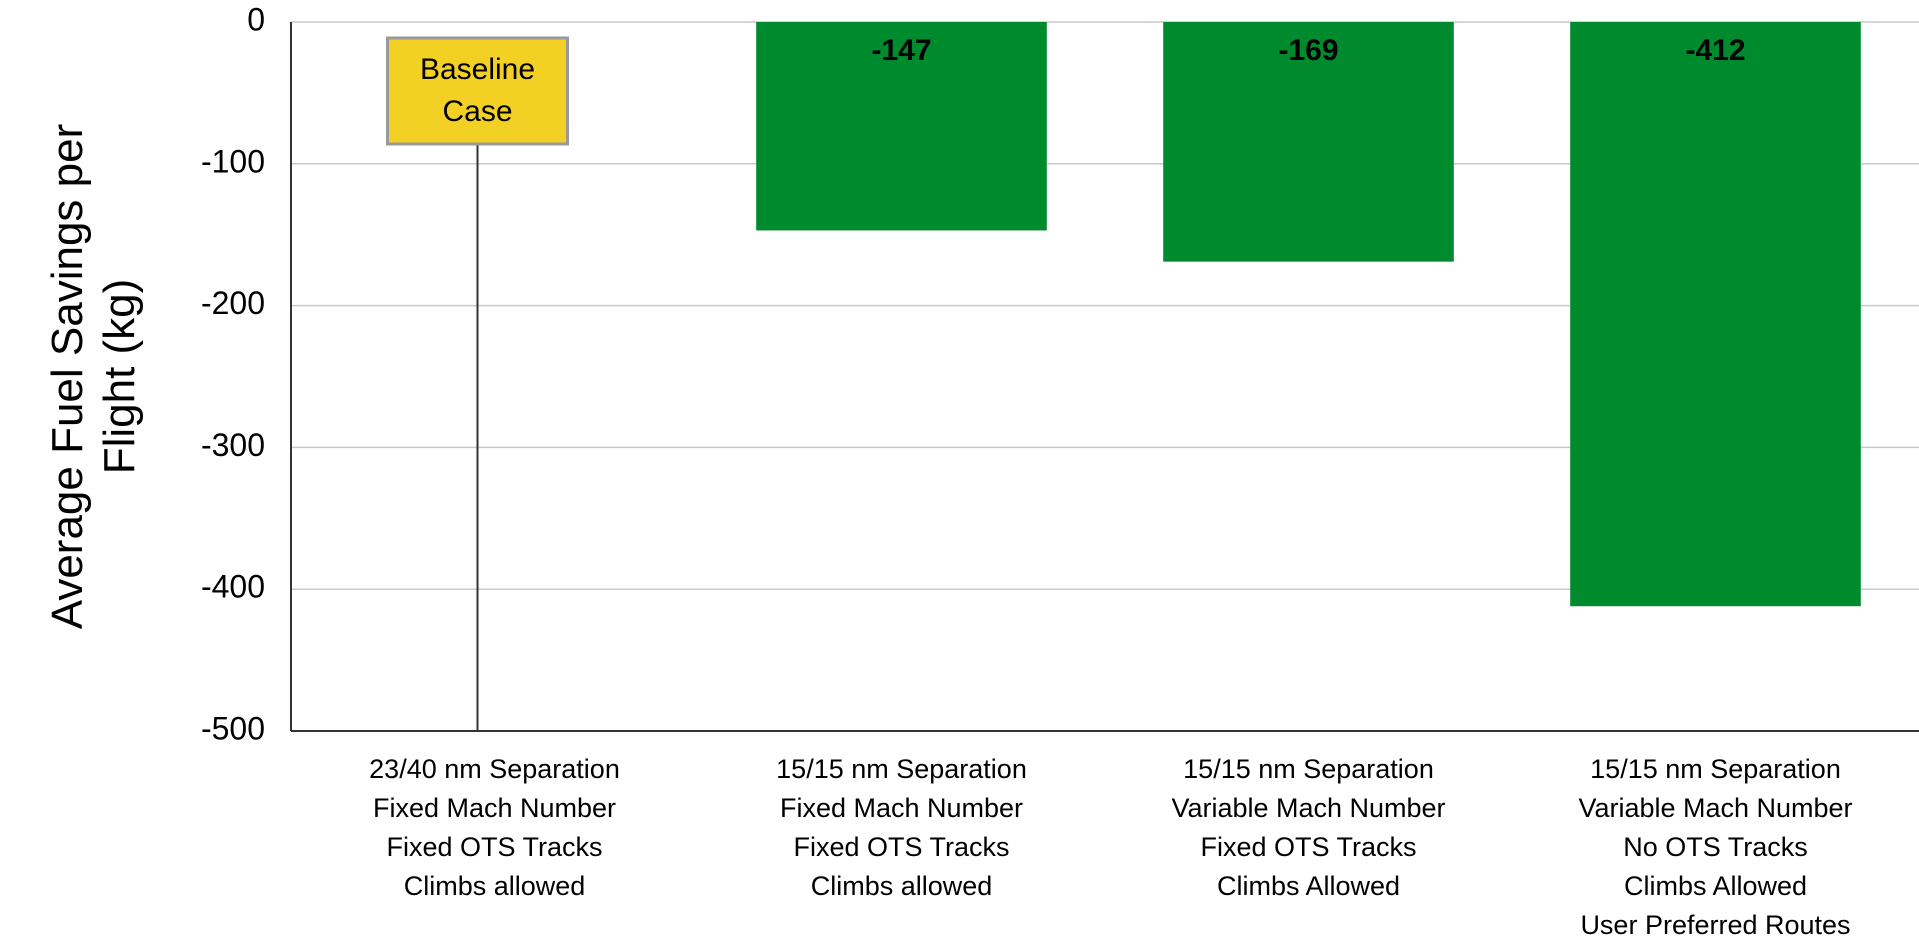 This screenshot has width=1919, height=937. Describe the element at coordinates (1308, 50) in the screenshot. I see `data-label: -169` at that location.